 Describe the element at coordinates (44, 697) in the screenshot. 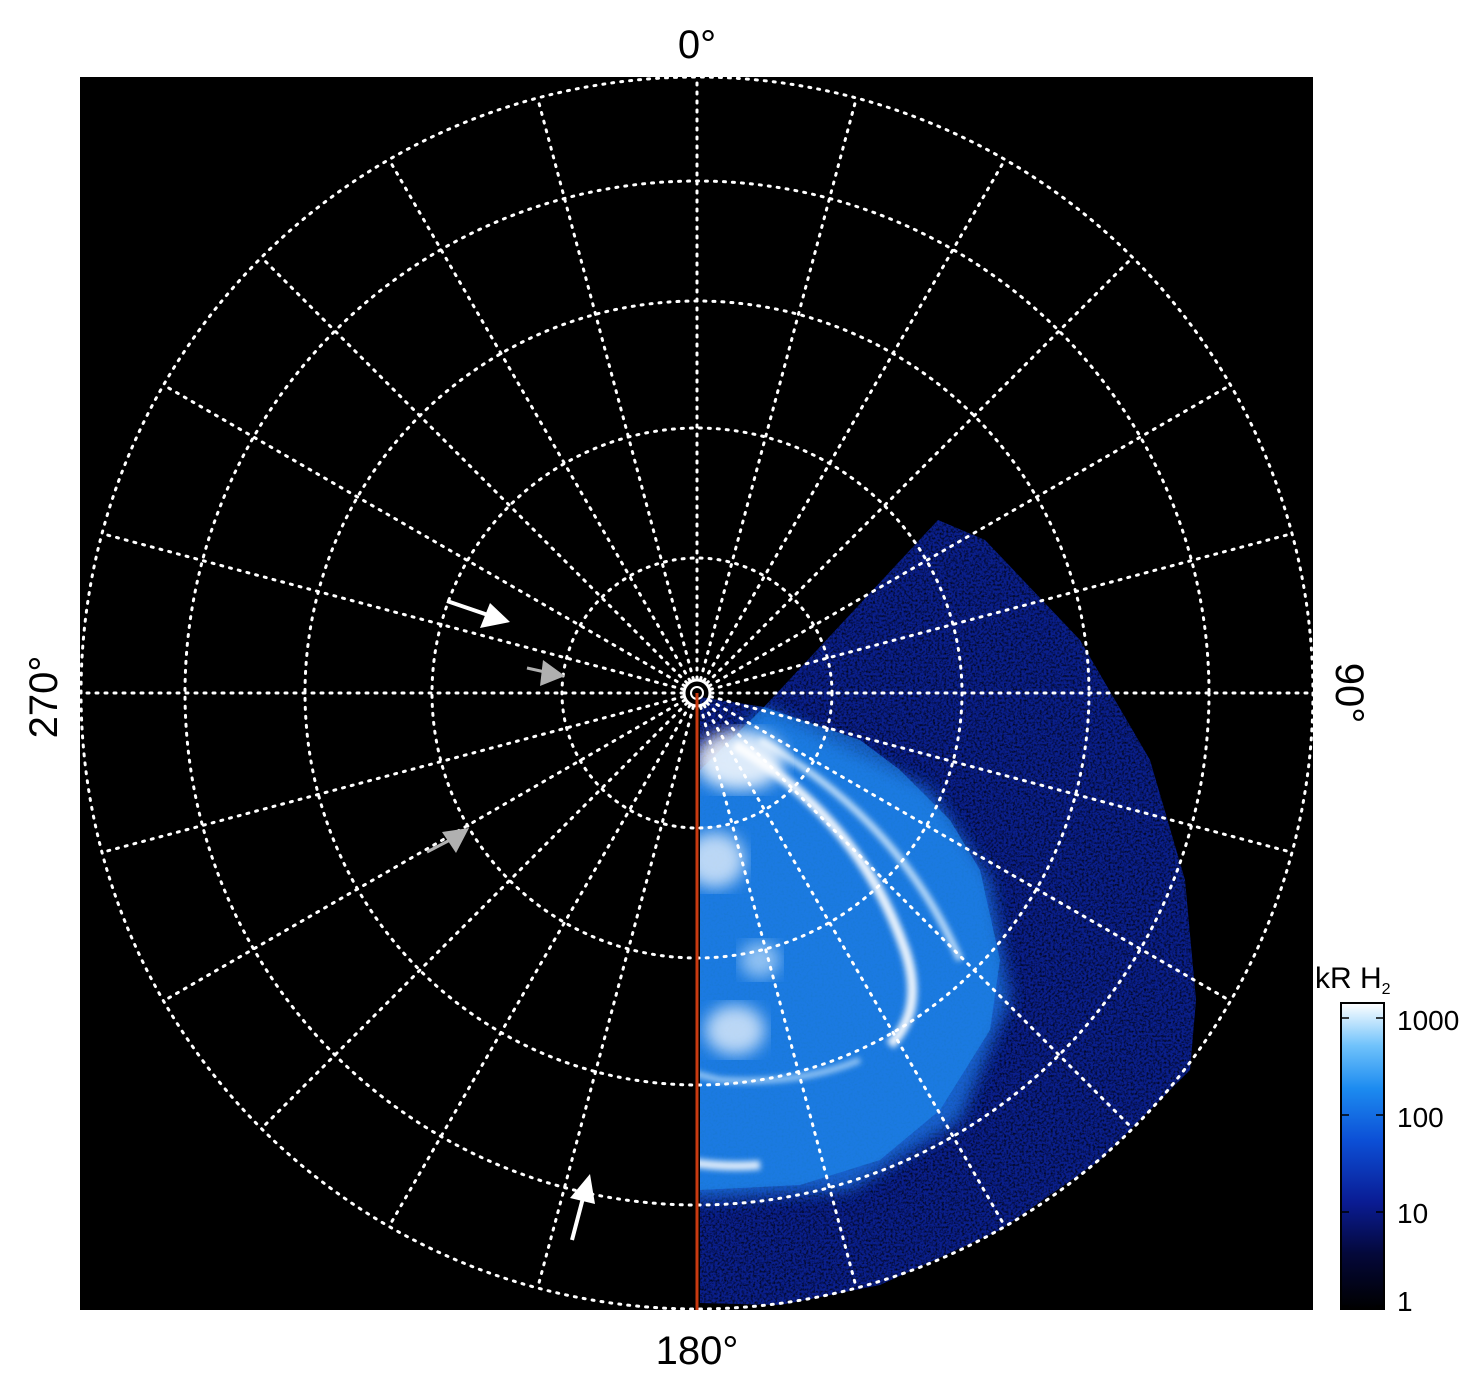

I see `longitude-label-left: 270°` at that location.